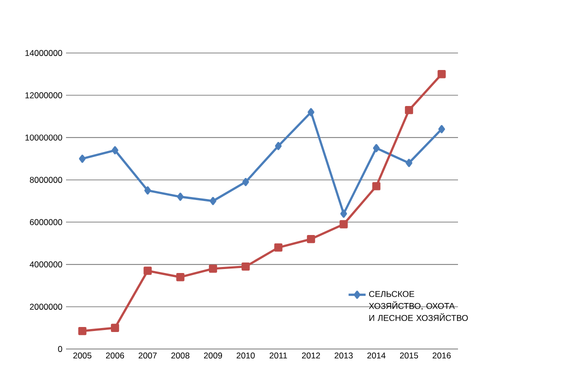  What do you see at coordinates (418, 306) in the screenshot?
I see `legend-label: СЕЛЬСКОЕ ХОЗЯЙСТВО, ОХОТА И ЛЕСНОЕ ХОЗЯЙСТВО` at bounding box center [418, 306].